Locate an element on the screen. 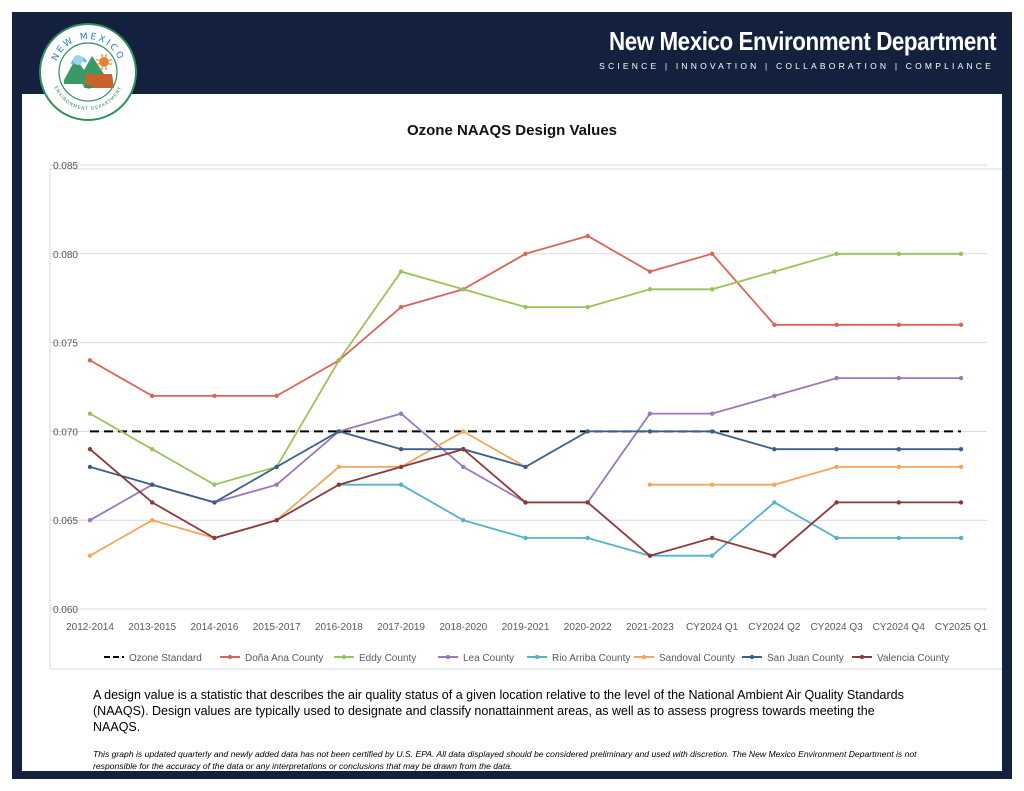 The height and width of the screenshot is (791, 1024). x-tick-label: 2015-2017 is located at coordinates (277, 627).